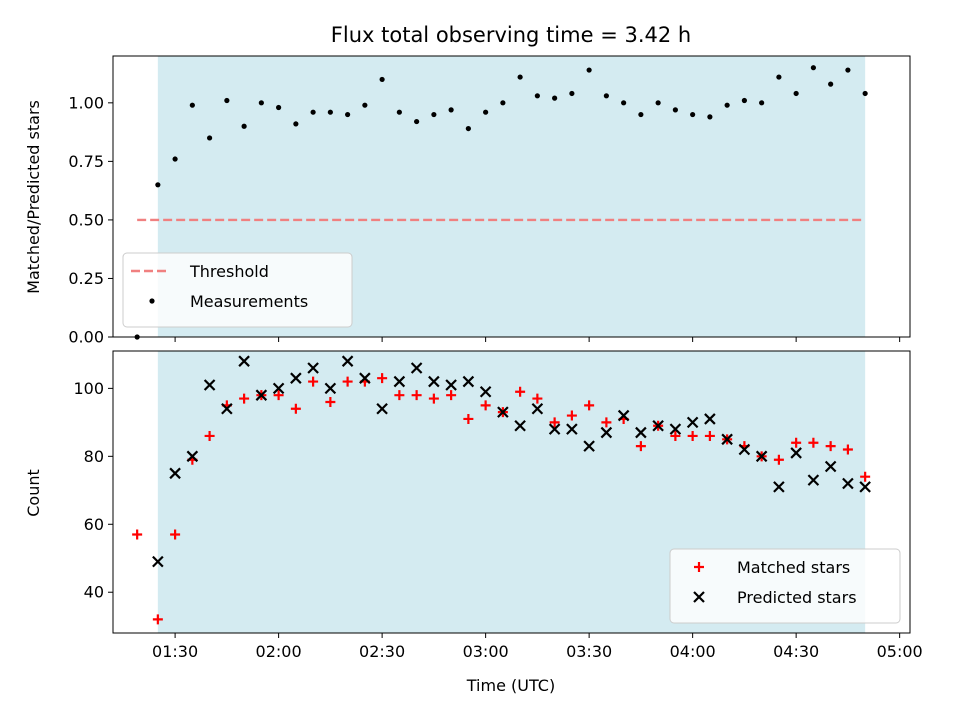  What do you see at coordinates (589, 651) in the screenshot?
I see `x-tick-label: 03:30` at bounding box center [589, 651].